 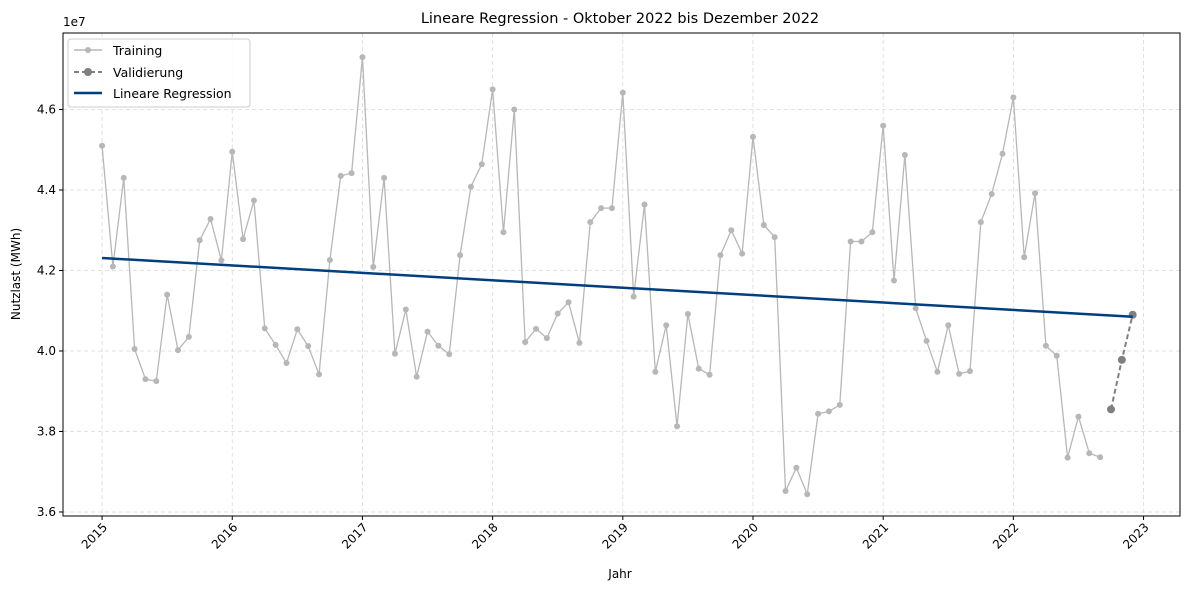 I want to click on x-axis-label: Jahr, so click(x=619, y=574).